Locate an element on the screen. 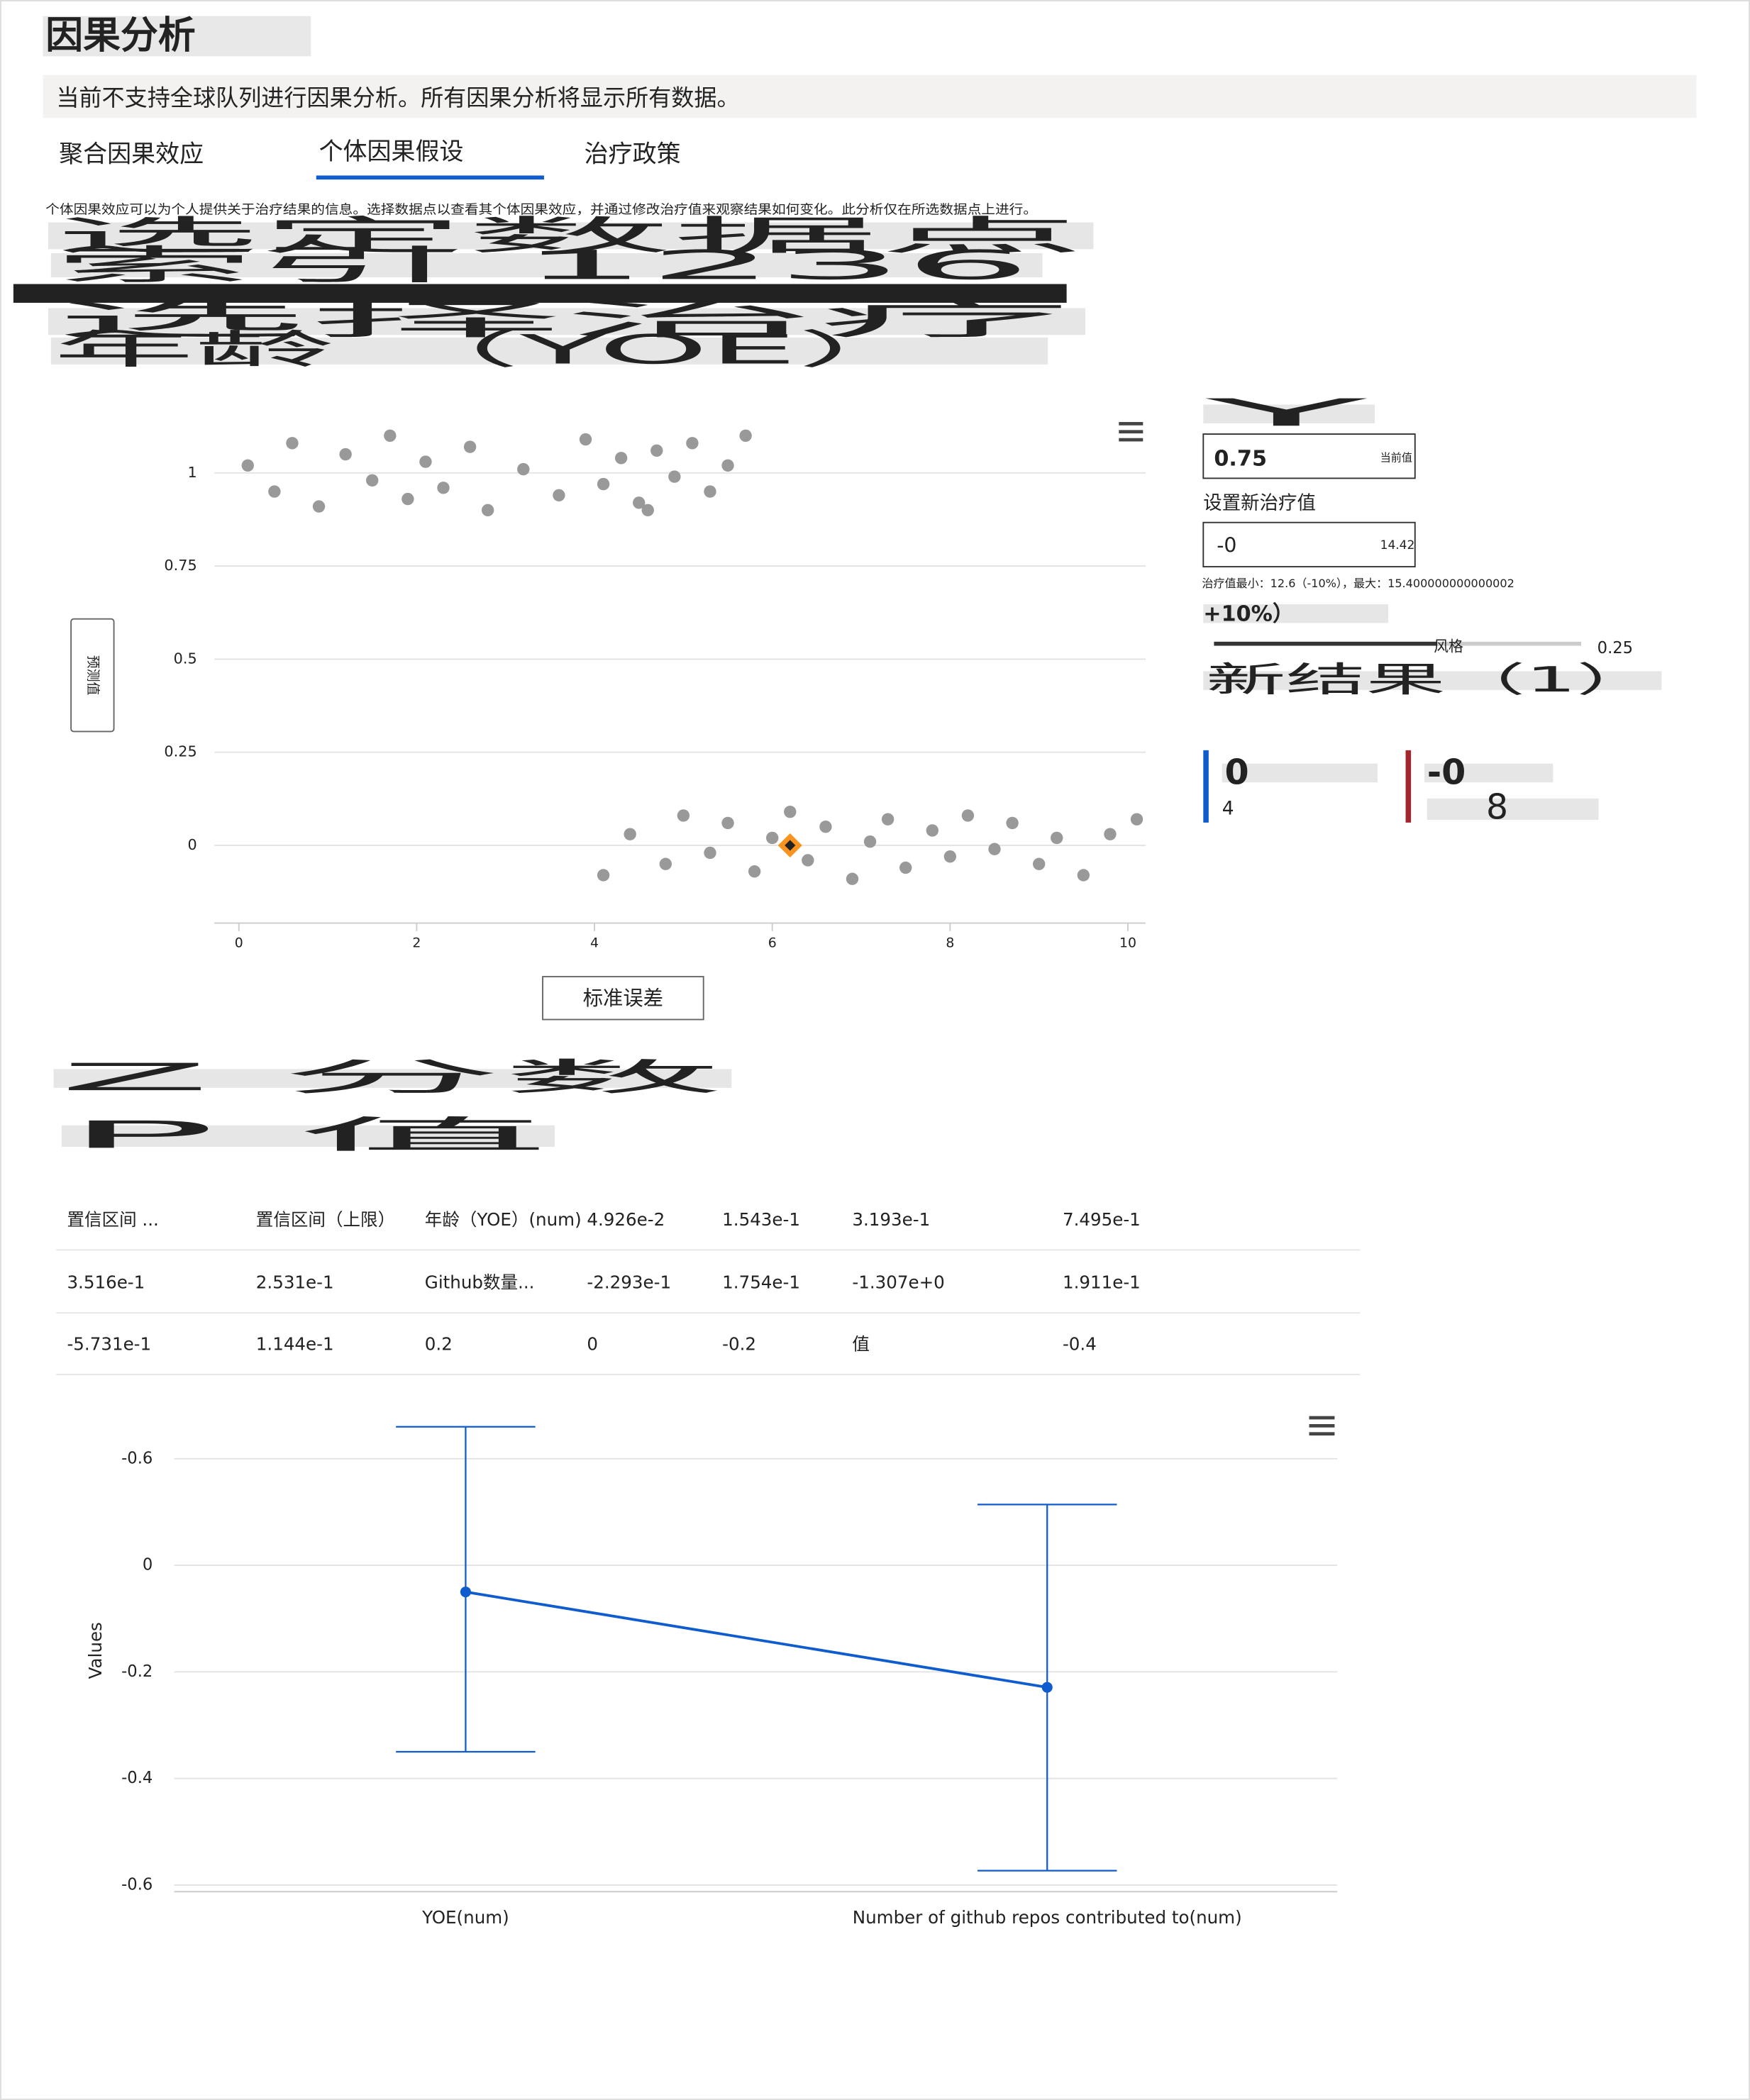  y-axis-button is located at coordinates (92, 675).